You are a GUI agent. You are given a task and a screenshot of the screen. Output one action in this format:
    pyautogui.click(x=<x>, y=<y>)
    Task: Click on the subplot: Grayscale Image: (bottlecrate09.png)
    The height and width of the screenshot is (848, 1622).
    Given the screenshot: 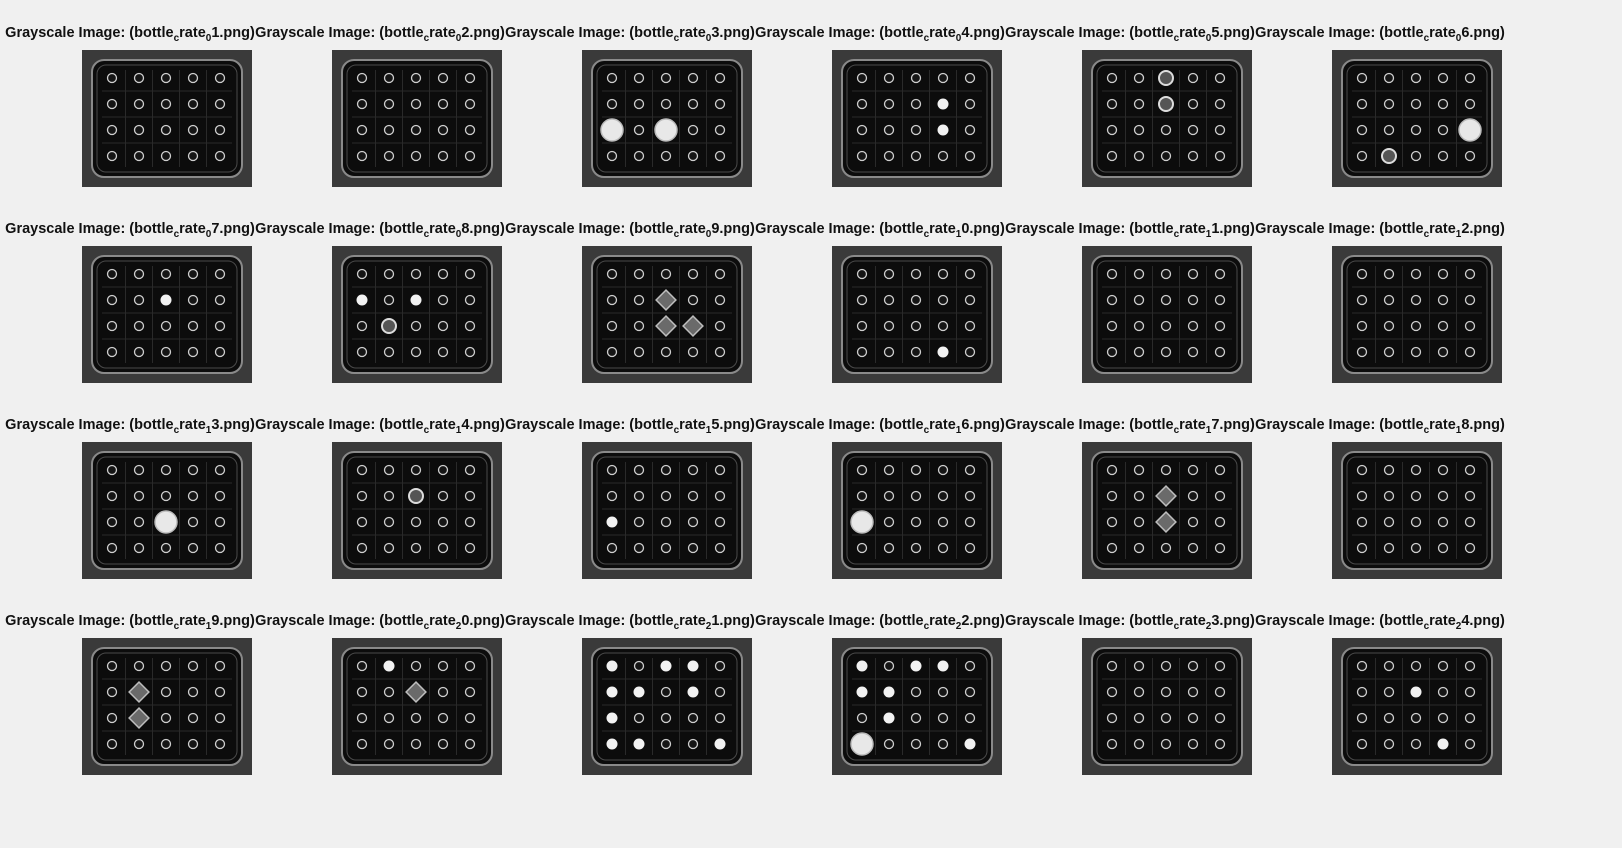 What is the action you would take?
    pyautogui.click(x=630, y=320)
    